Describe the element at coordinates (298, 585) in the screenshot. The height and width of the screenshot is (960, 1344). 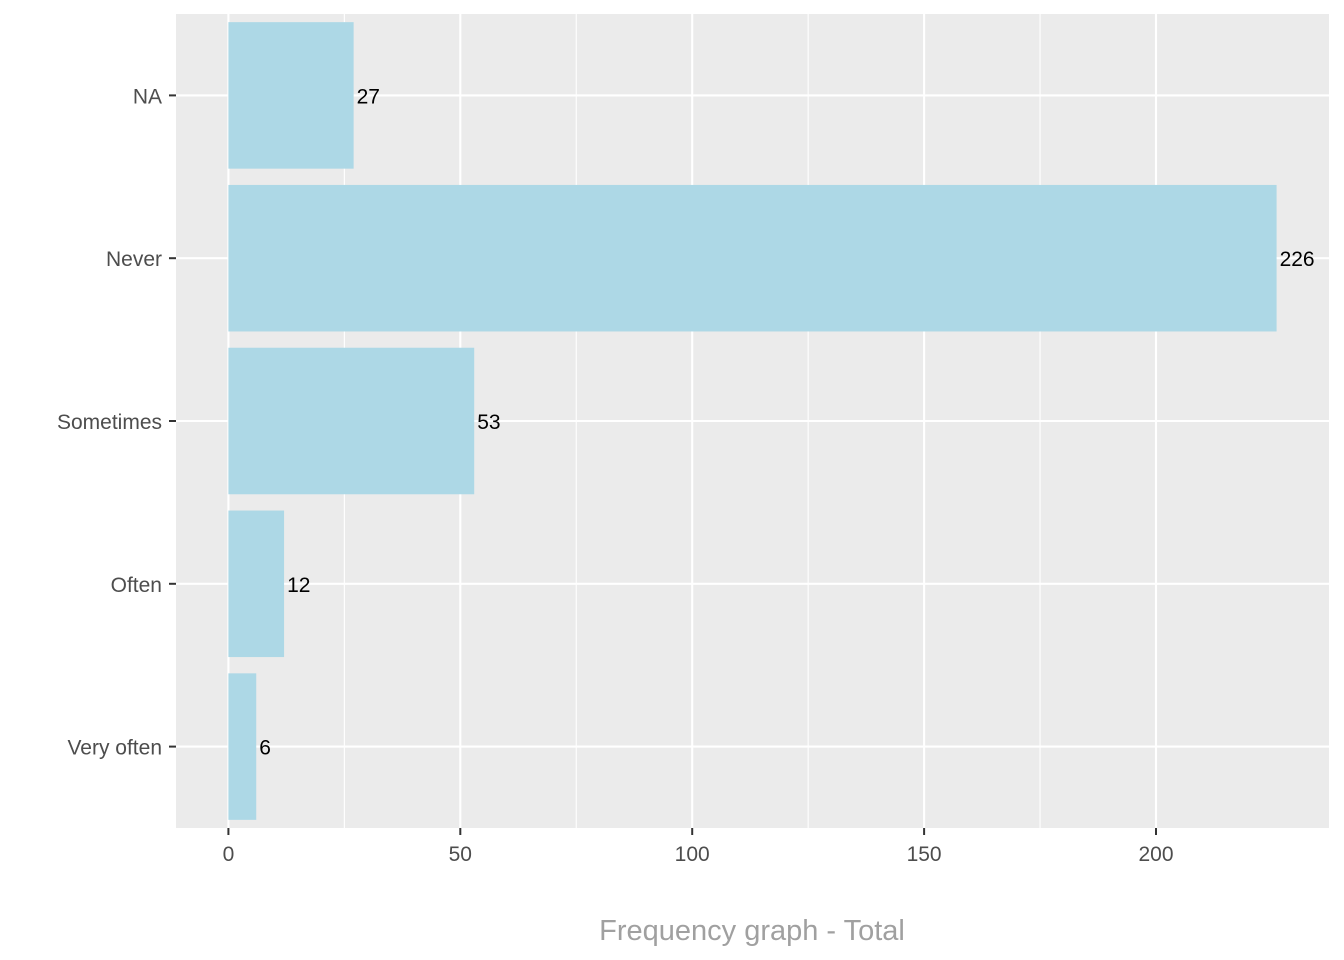
I see `data-label: 12` at that location.